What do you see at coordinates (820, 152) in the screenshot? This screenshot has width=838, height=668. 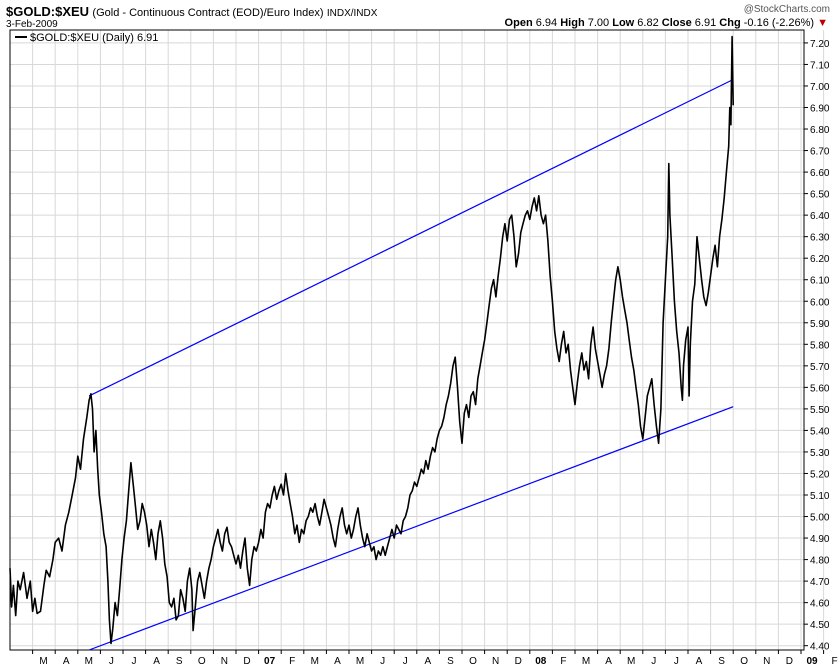 I see `y-tick-label: 6.70` at bounding box center [820, 152].